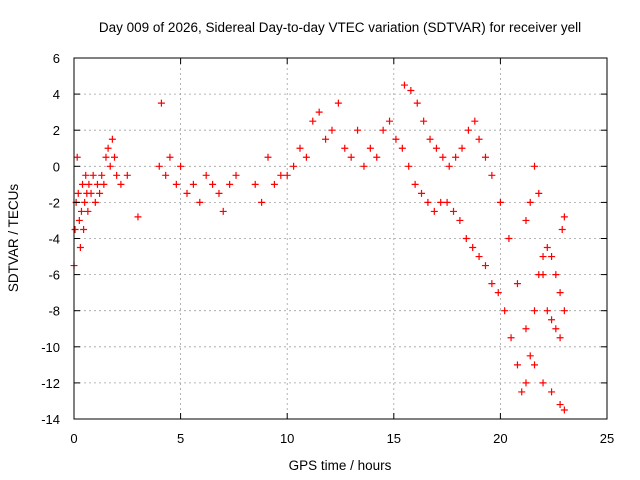 The image size is (640, 480). What do you see at coordinates (73, 438) in the screenshot?
I see `x-tick-label: 0` at bounding box center [73, 438].